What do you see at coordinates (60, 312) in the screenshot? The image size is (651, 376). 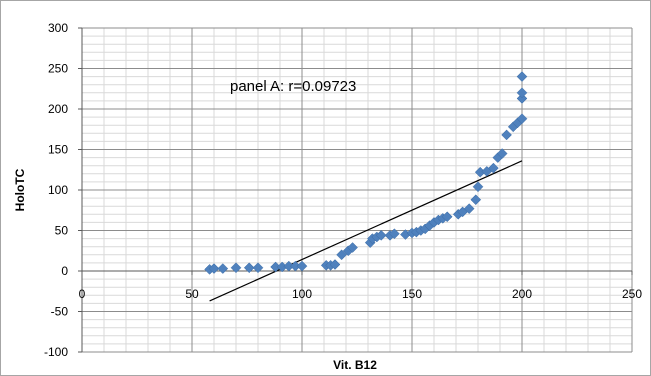 I see `y-tick-label: -50` at bounding box center [60, 312].